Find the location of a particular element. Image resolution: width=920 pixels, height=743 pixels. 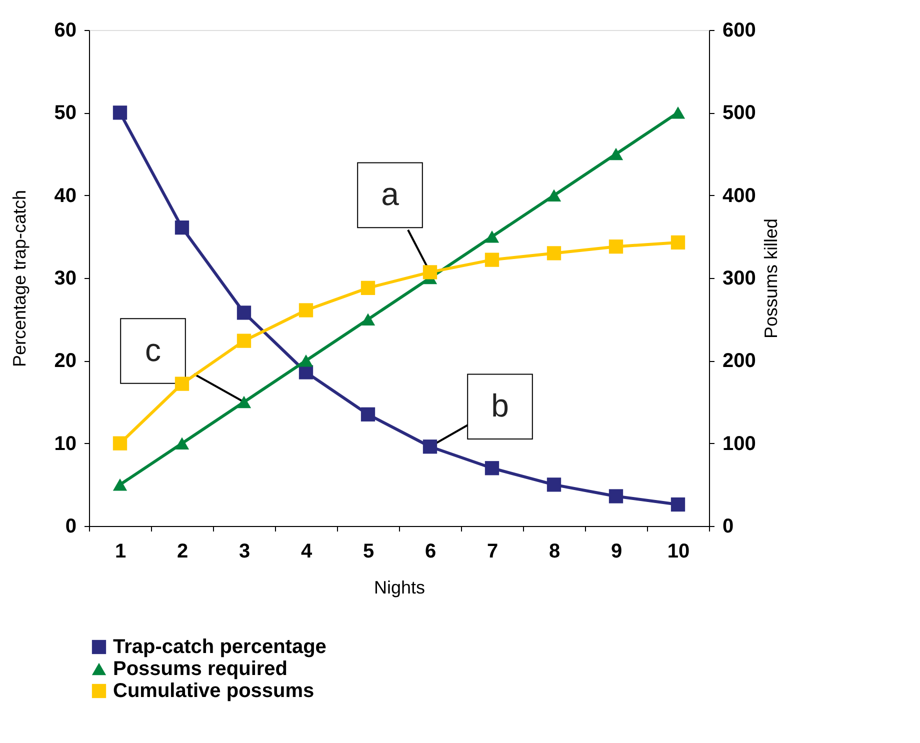

x-tick-label: 8 is located at coordinates (554, 551).